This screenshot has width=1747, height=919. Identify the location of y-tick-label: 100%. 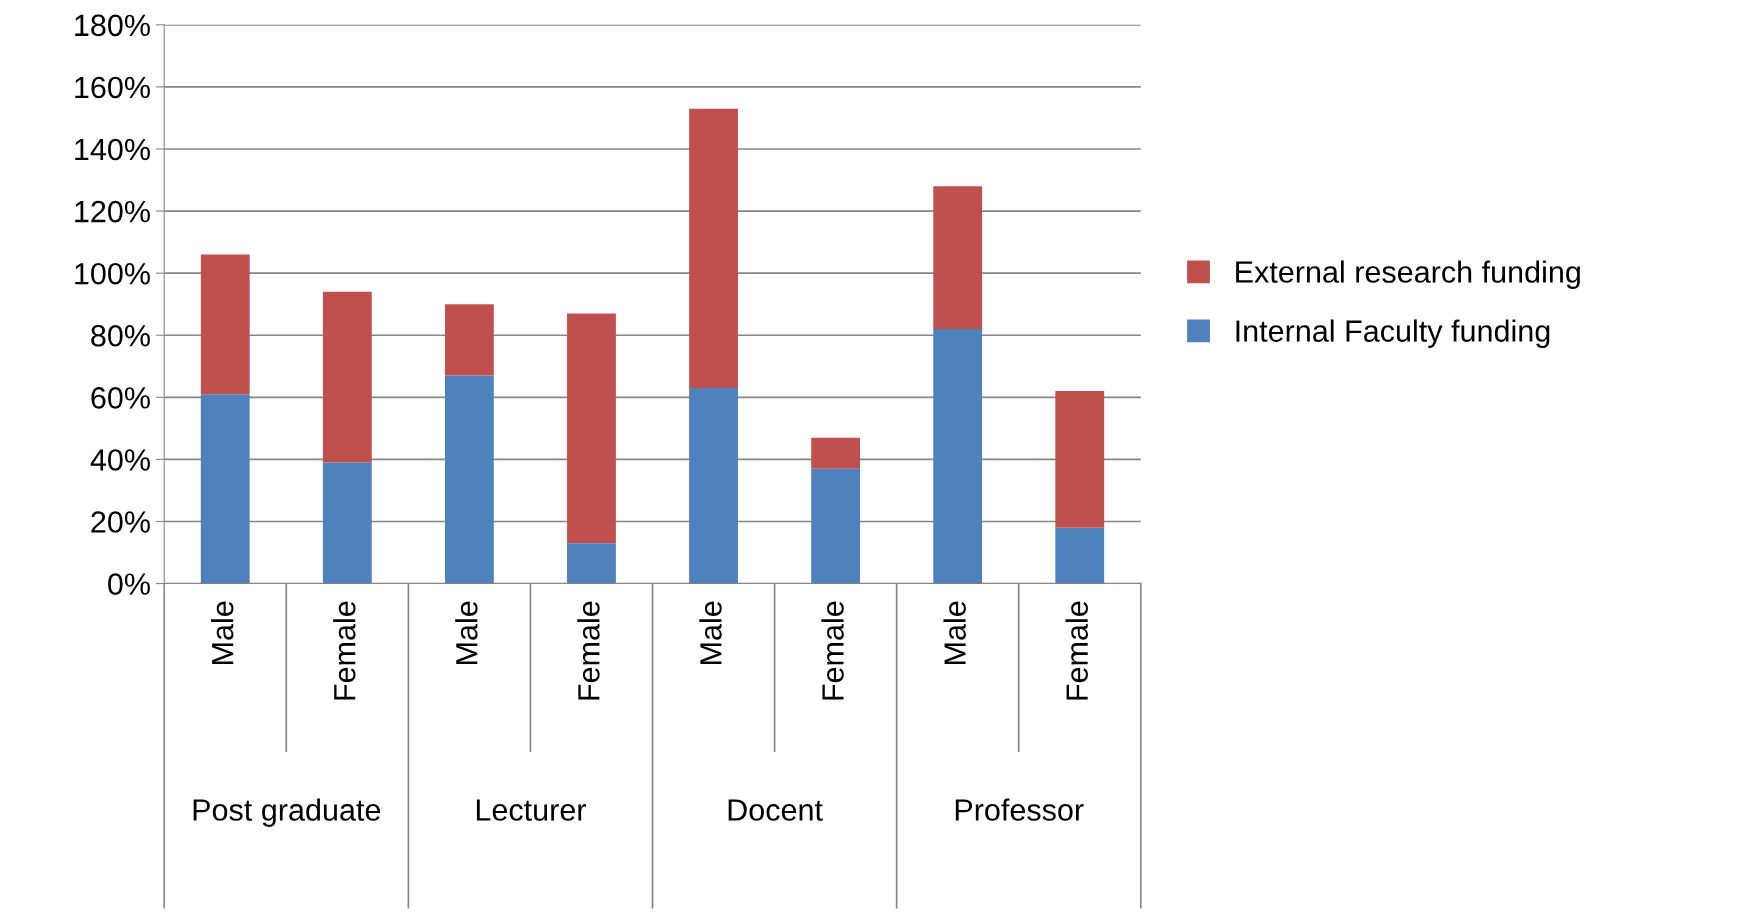
(112, 273).